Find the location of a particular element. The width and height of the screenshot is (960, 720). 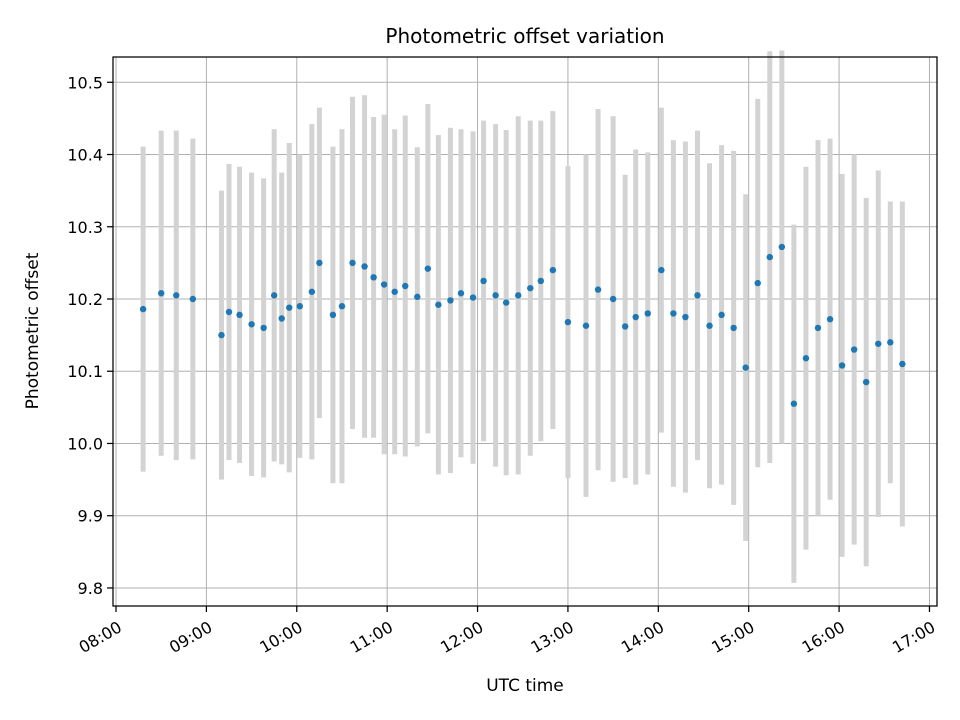

y-axis-label: Photometric offset is located at coordinates (33, 330).